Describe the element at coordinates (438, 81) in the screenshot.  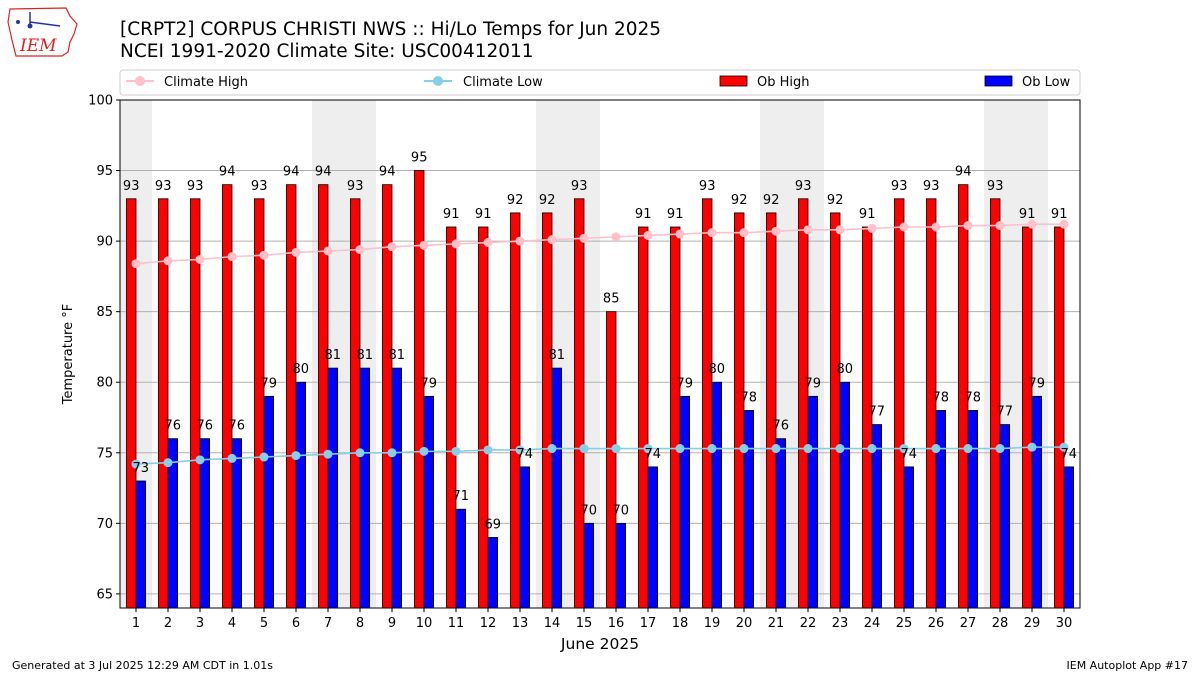
I see `legend-climate-low-marker` at that location.